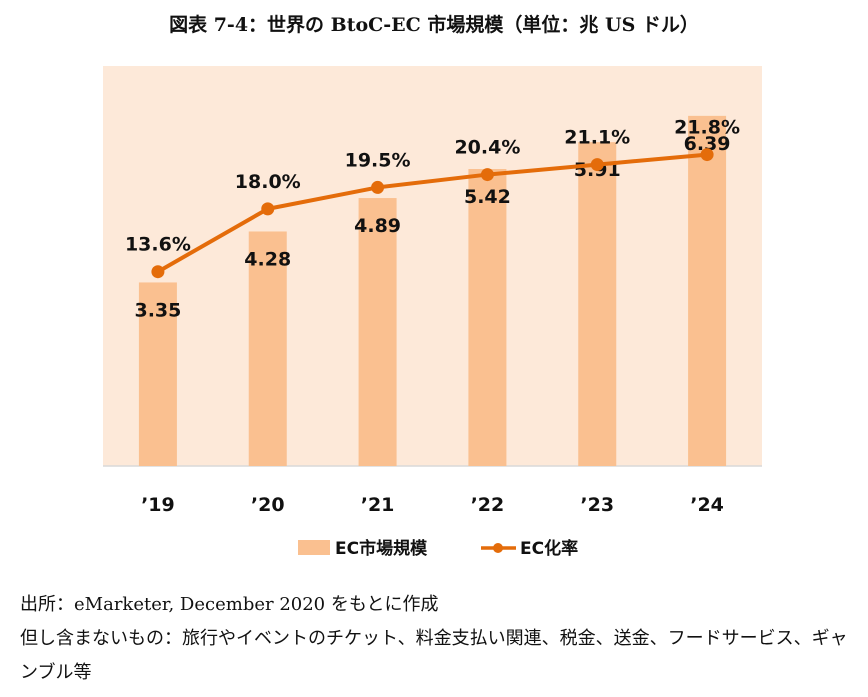 Image resolution: width=868 pixels, height=697 pixels. I want to click on line-data-label: 21.8%, so click(707, 128).